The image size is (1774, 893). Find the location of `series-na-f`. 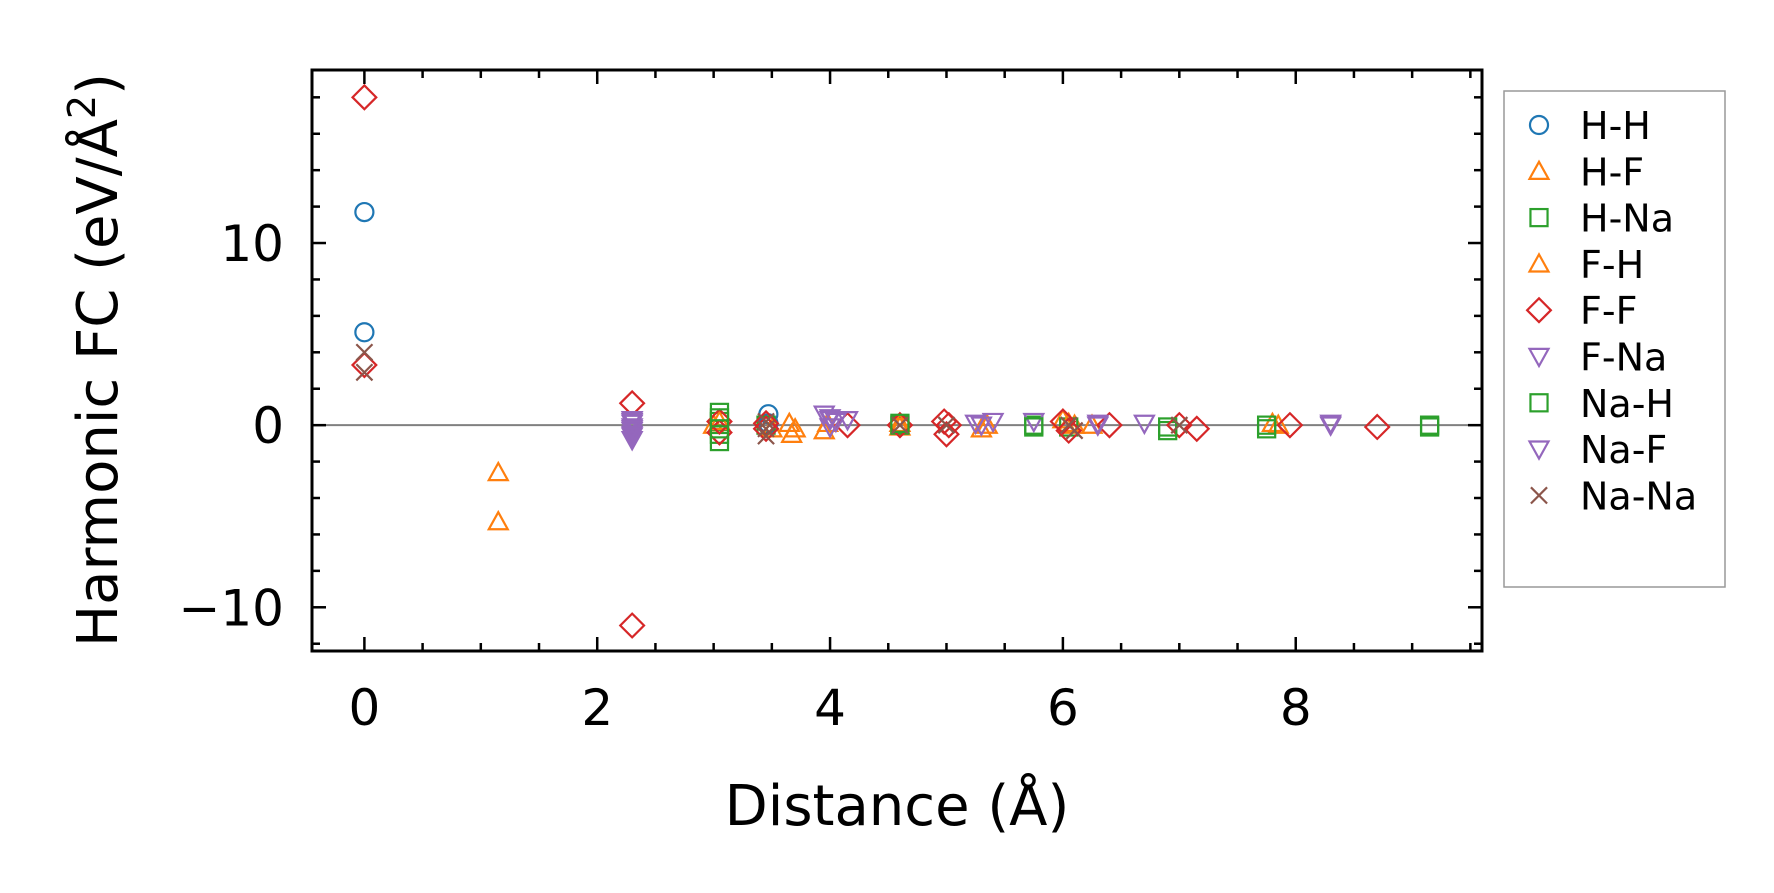

series-na-f is located at coordinates (981, 429).